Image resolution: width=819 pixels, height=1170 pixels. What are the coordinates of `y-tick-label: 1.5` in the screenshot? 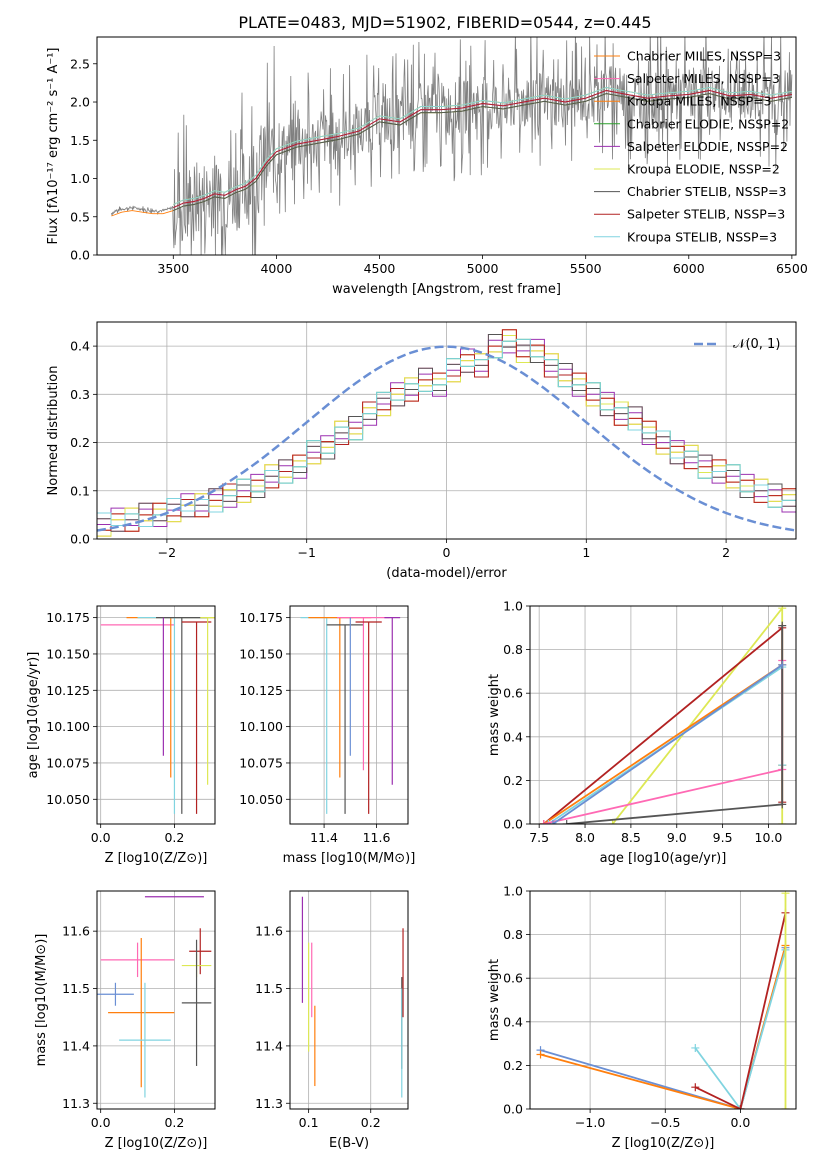 It's located at (80, 140).